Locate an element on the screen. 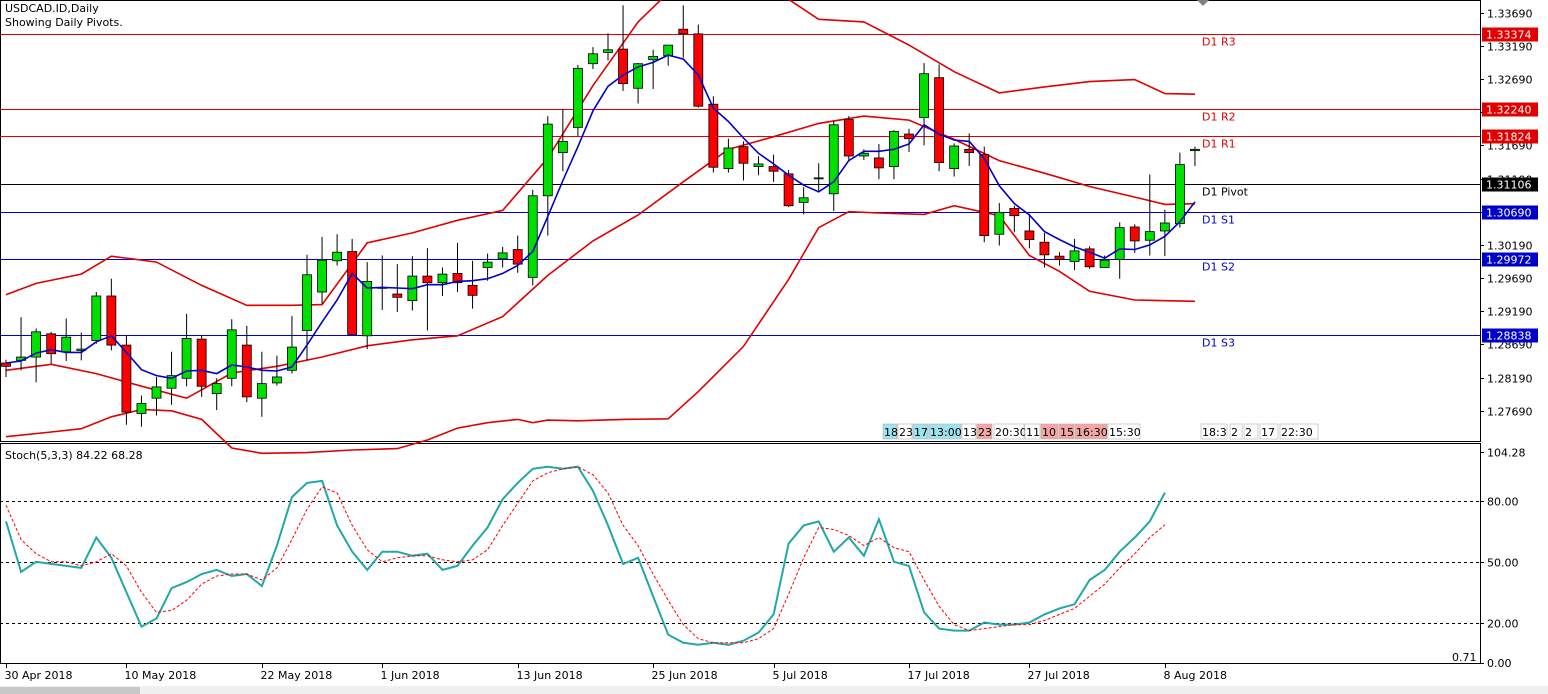 This screenshot has width=1548, height=694. horizontal-scroll-track is located at coordinates (774, 690).